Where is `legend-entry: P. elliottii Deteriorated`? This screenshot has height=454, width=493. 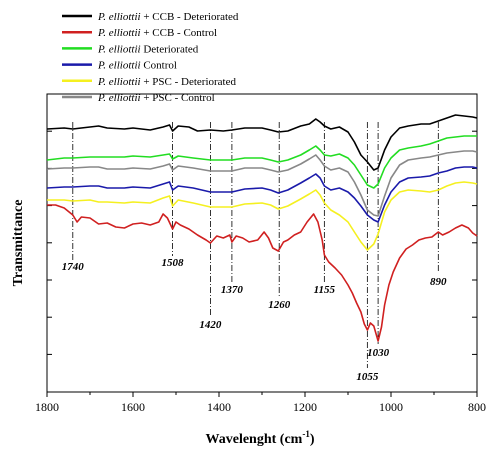
legend-entry: P. elliottii Deteriorated is located at coordinates (148, 49).